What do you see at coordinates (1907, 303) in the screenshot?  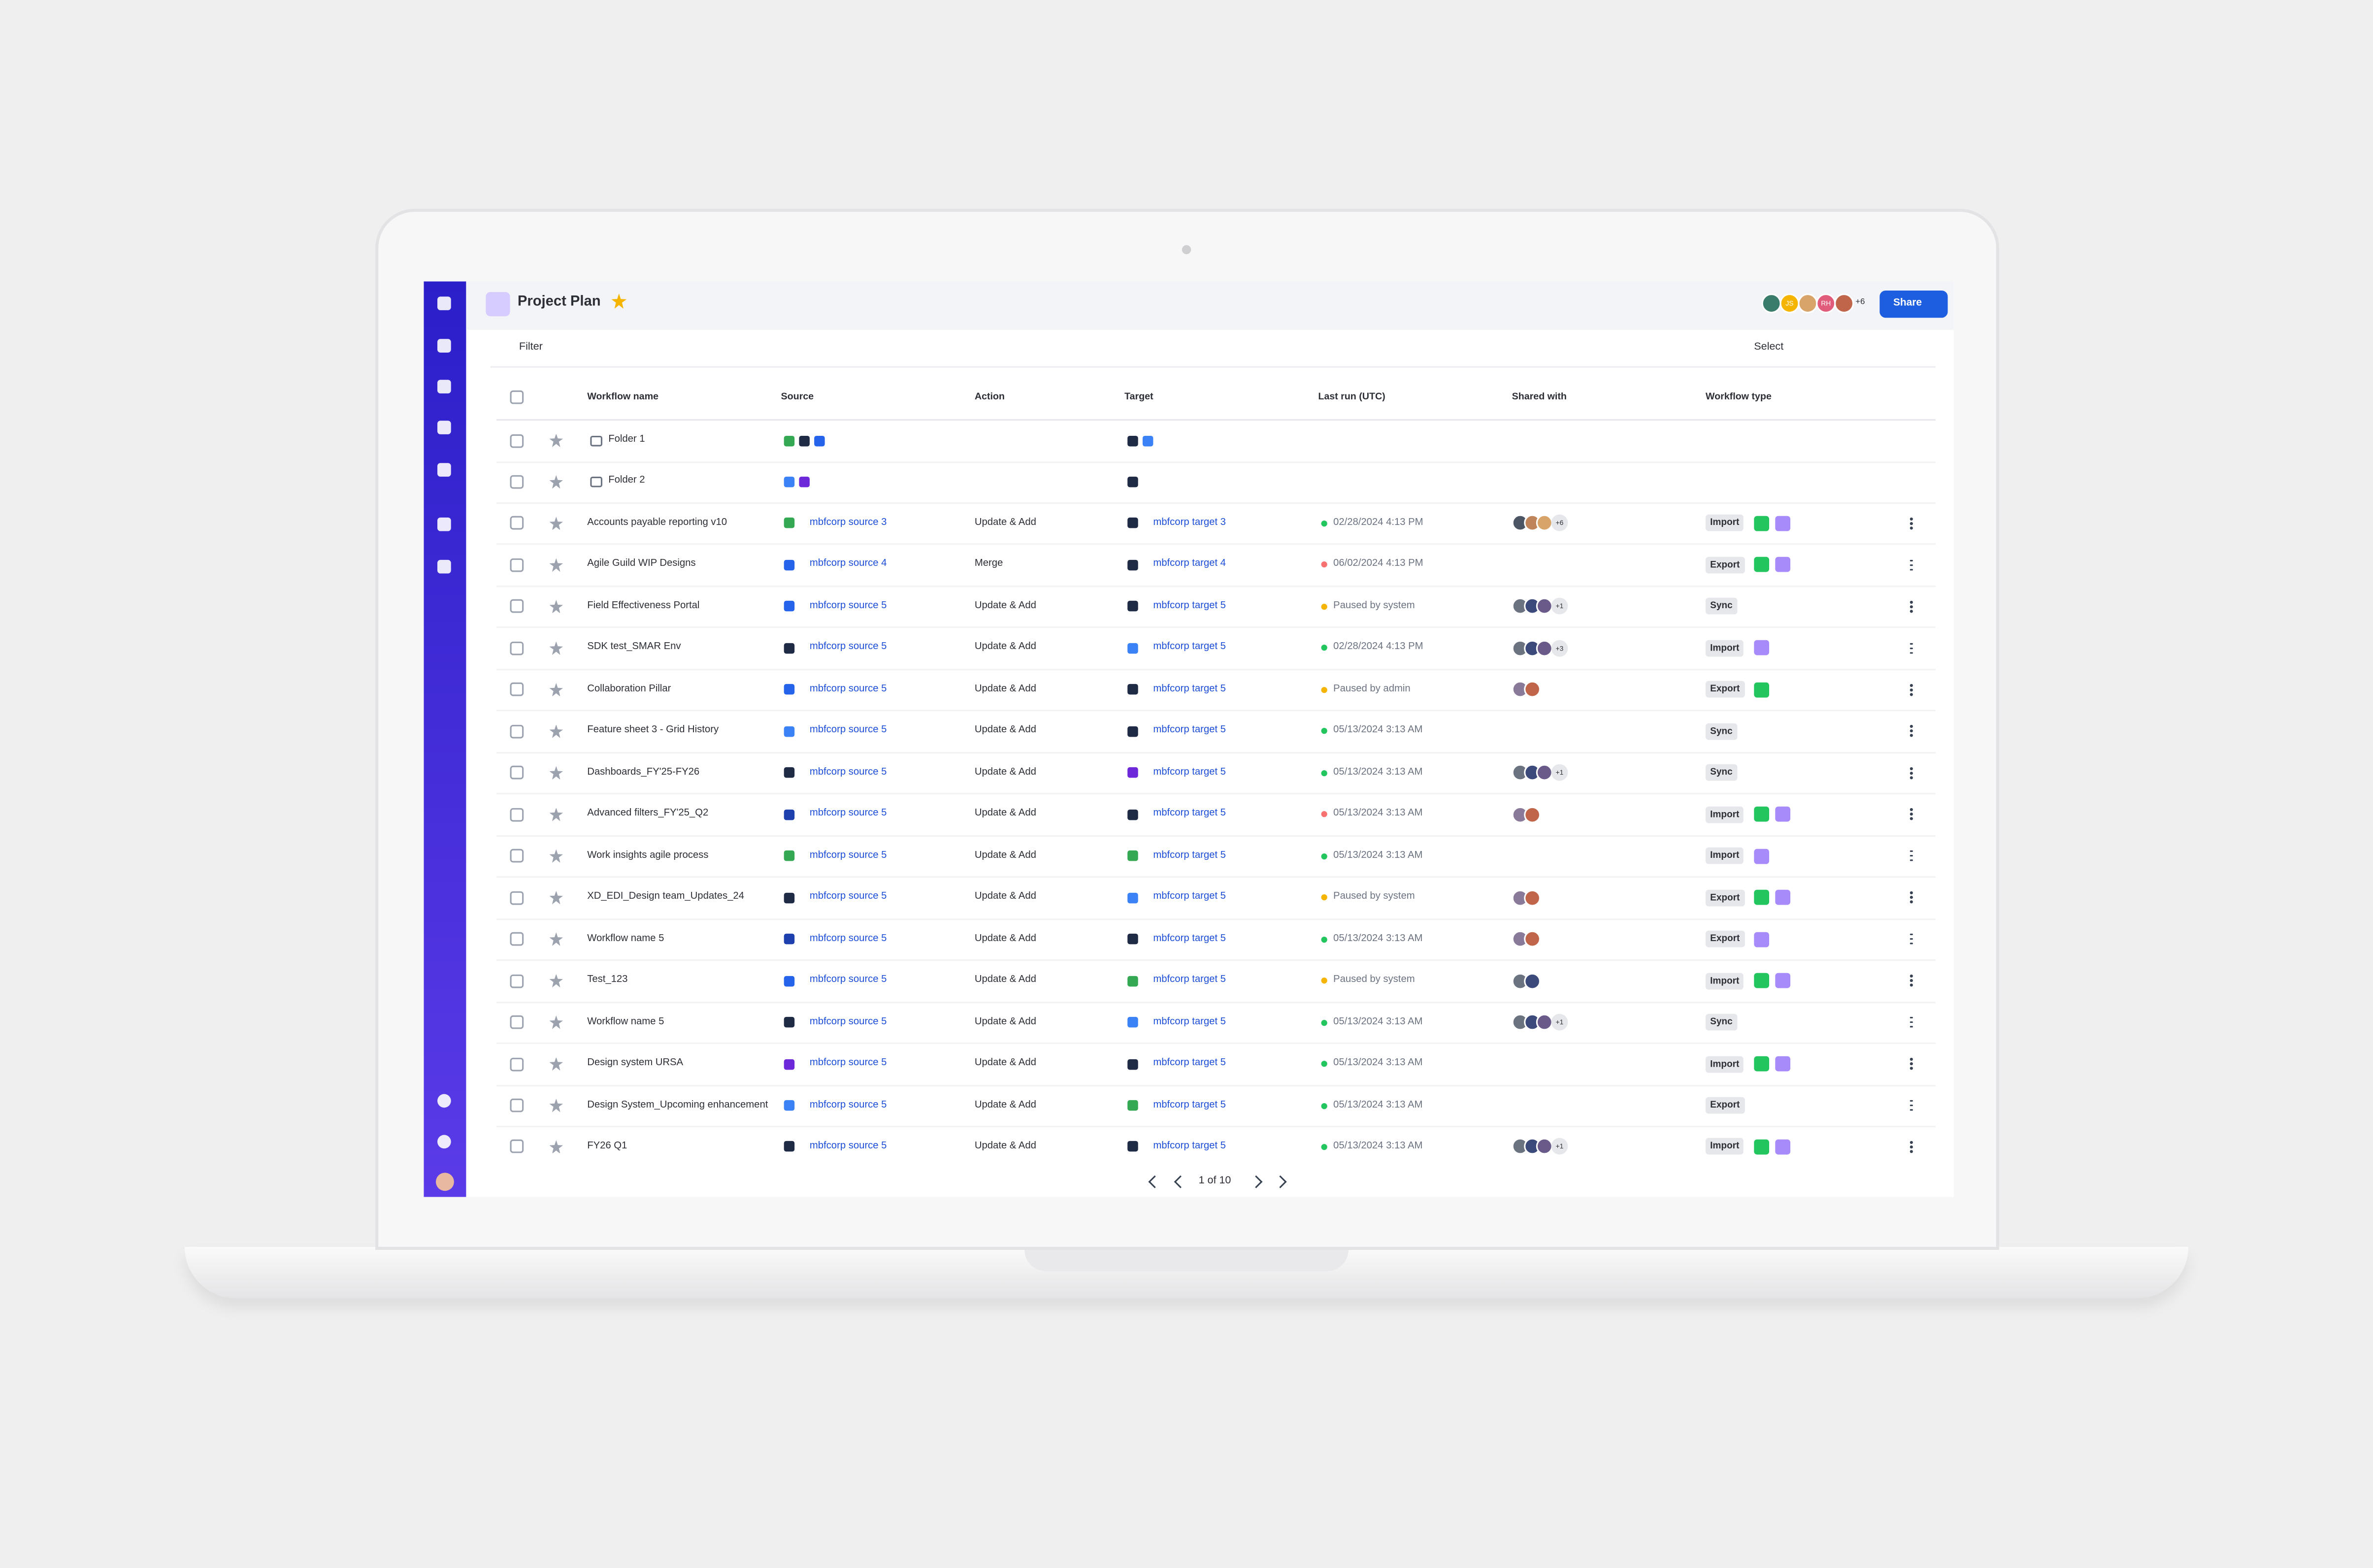 I see `share-label: Share` at bounding box center [1907, 303].